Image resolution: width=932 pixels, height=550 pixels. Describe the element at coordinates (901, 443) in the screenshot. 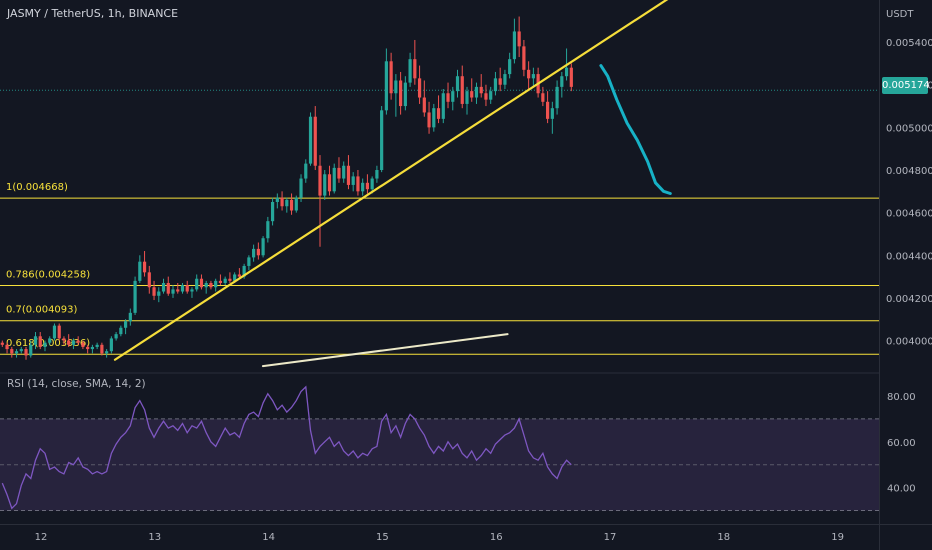

I see `rsi-axis-tick: 60.00` at that location.